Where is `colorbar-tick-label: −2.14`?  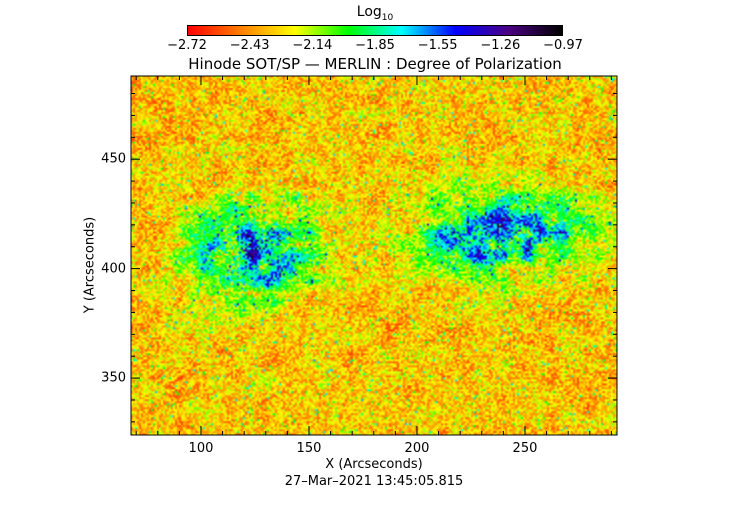 colorbar-tick-label: −2.14 is located at coordinates (312, 45).